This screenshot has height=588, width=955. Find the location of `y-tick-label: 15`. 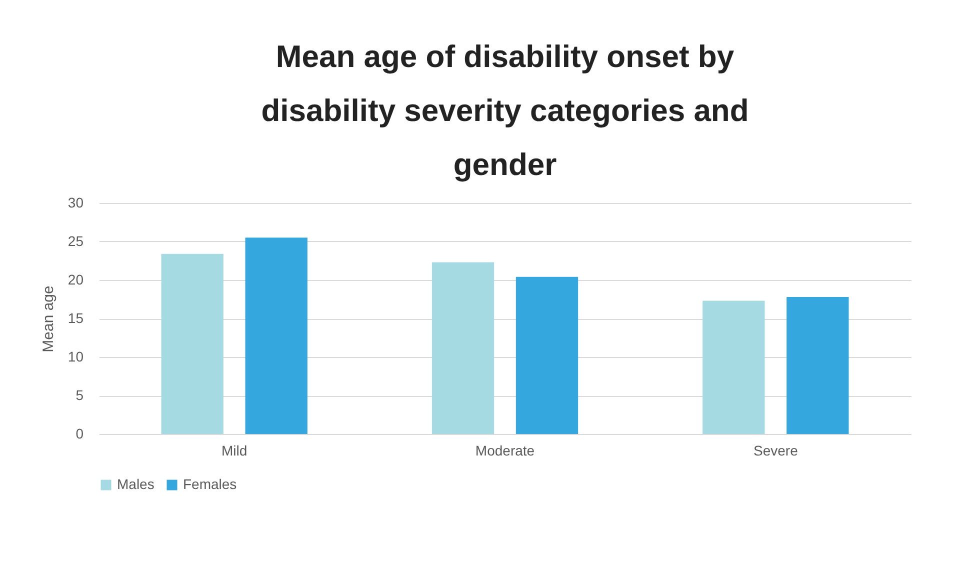

y-tick-label: 15 is located at coordinates (76, 318).